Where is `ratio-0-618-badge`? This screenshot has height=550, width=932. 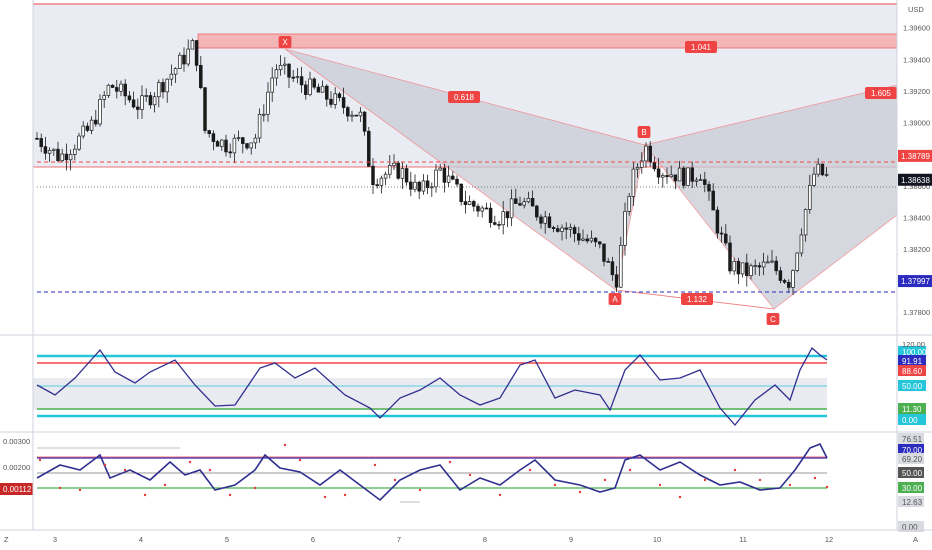 ratio-0-618-badge is located at coordinates (464, 97).